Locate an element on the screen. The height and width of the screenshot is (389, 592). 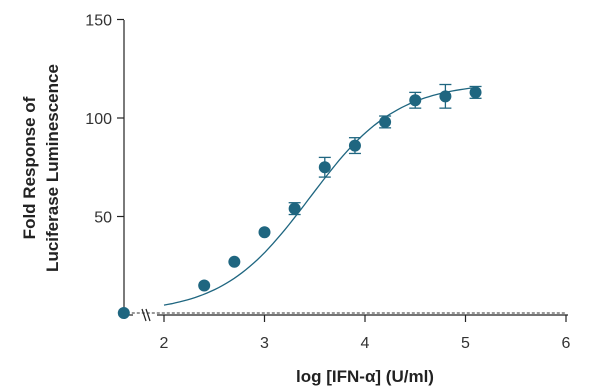
x-tick-label: 6 is located at coordinates (566, 343).